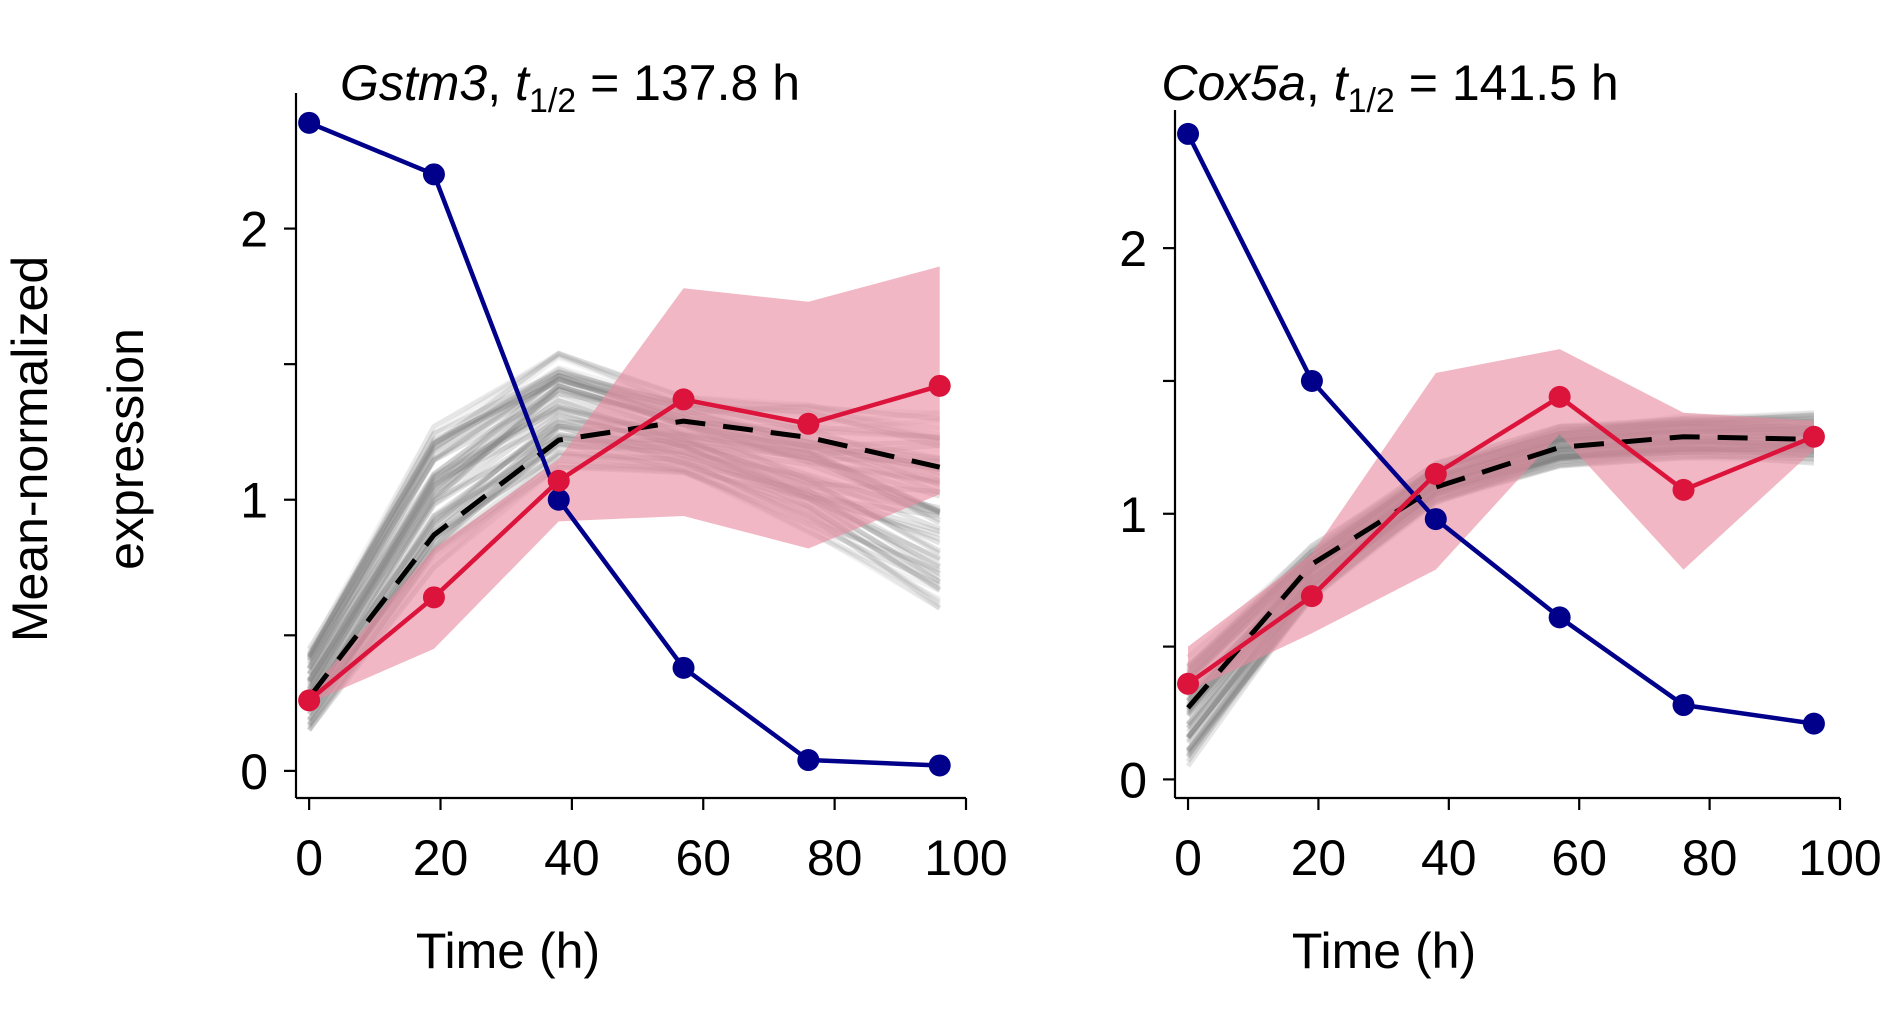 Image resolution: width=1903 pixels, height=1016 pixels. What do you see at coordinates (1233, 83) in the screenshot?
I see `panel-title-gene: Cox5a` at bounding box center [1233, 83].